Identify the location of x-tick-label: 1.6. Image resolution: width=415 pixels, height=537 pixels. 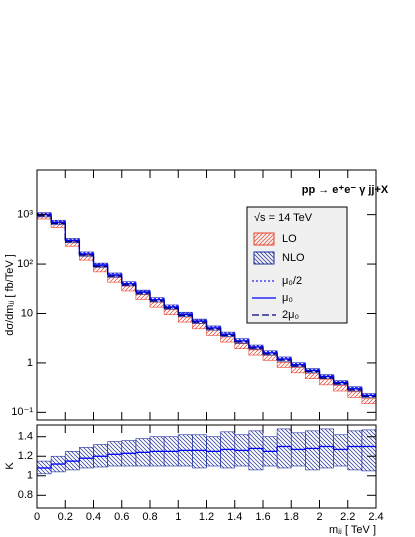
(262, 517).